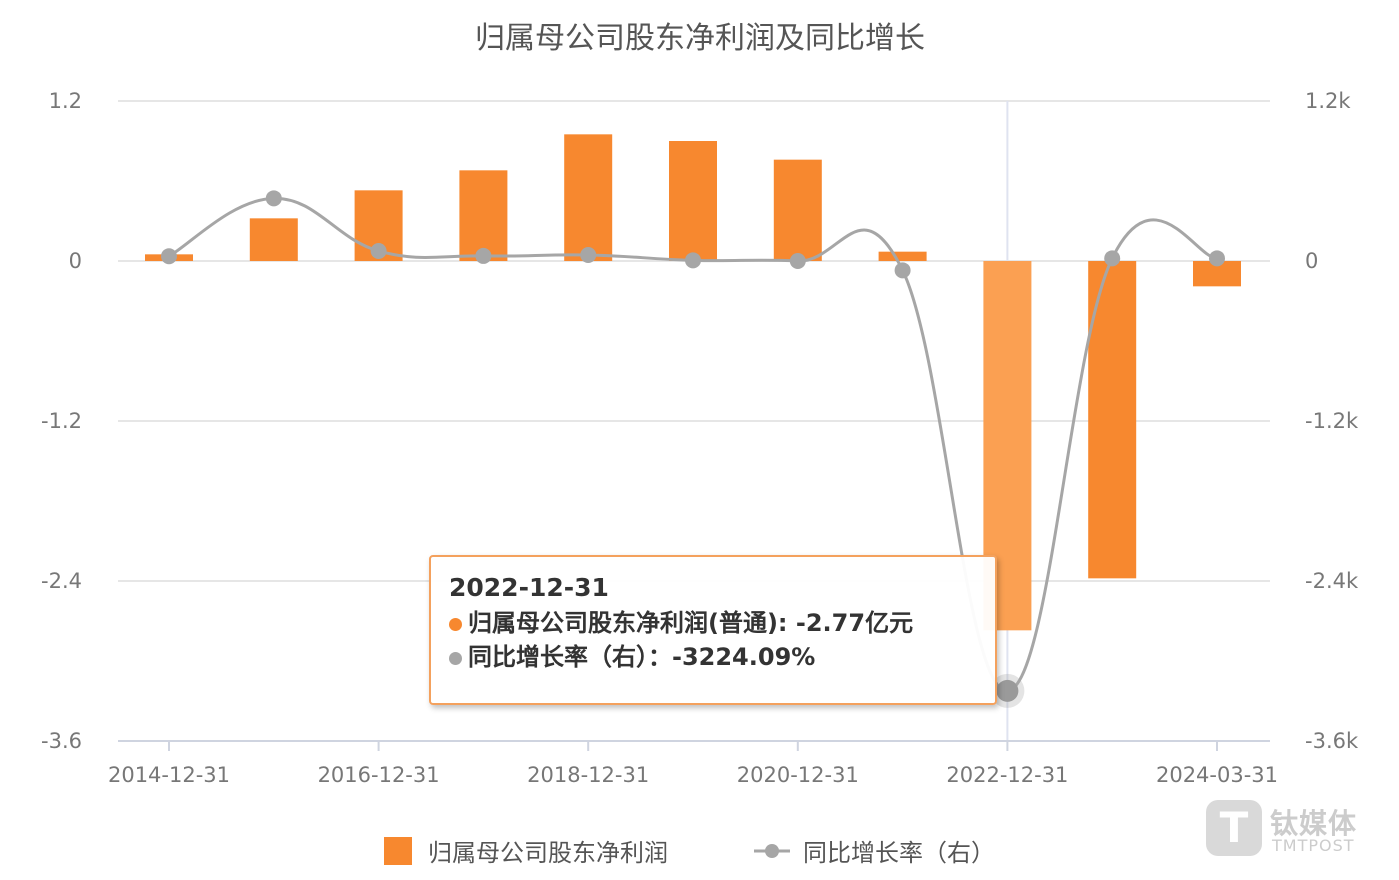 The image size is (1399, 880). I want to click on legend: 归属母公司股东净利润 同比增长率（右）, so click(689, 852).